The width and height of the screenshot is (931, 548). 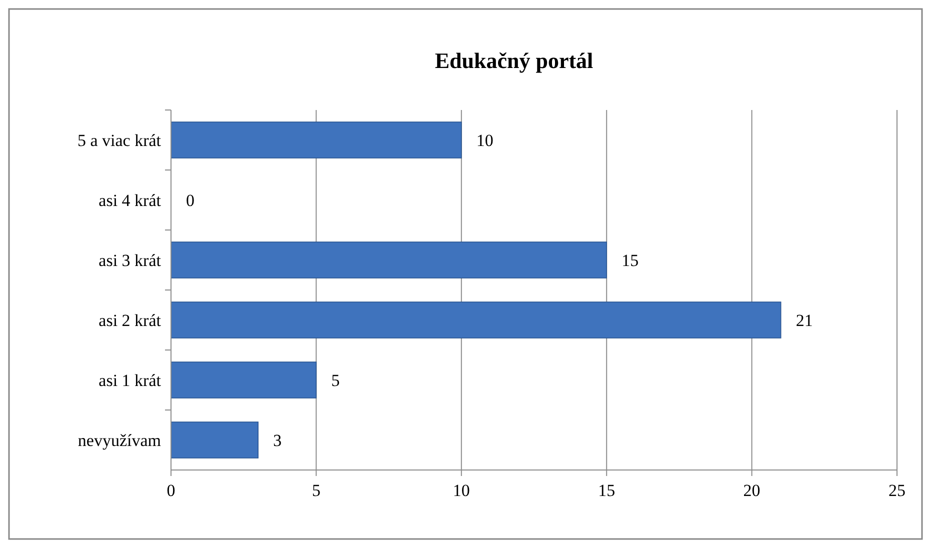 What do you see at coordinates (804, 320) in the screenshot?
I see `data-label: 21` at bounding box center [804, 320].